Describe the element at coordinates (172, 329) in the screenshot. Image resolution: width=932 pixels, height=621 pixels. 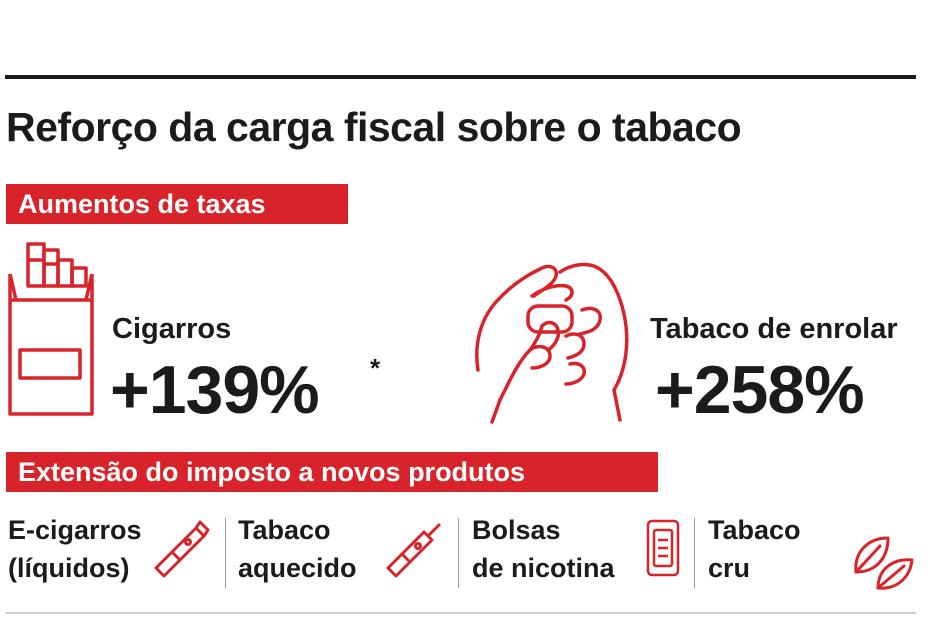
I see `cigarettes-label: Cigarros` at that location.